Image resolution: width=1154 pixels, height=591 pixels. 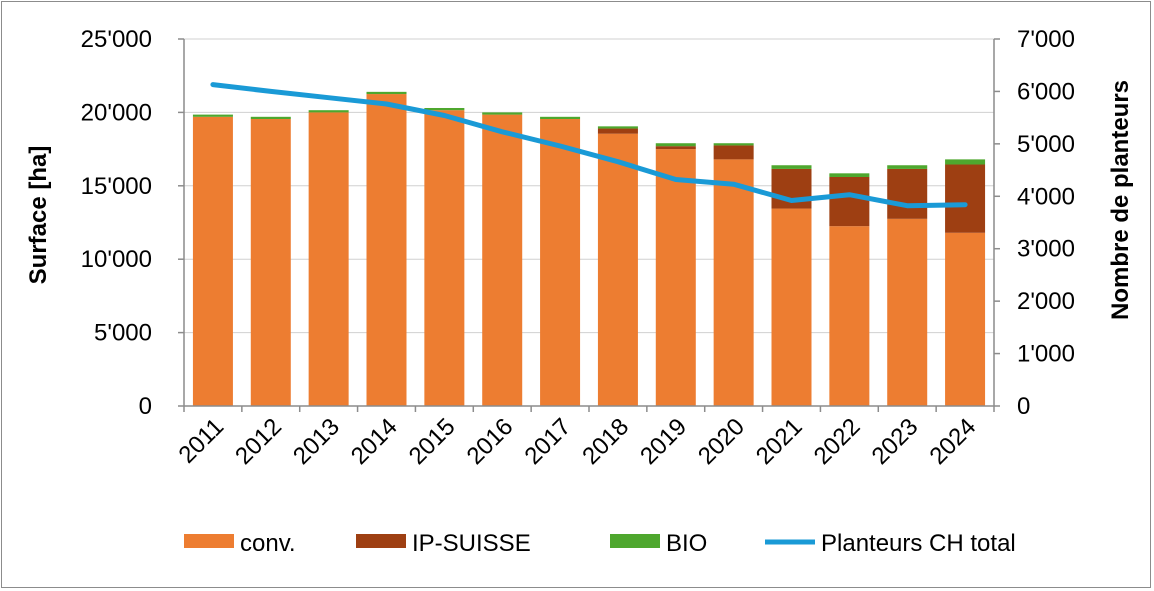 What do you see at coordinates (502, 113) in the screenshot?
I see `bar-bio-2016` at bounding box center [502, 113].